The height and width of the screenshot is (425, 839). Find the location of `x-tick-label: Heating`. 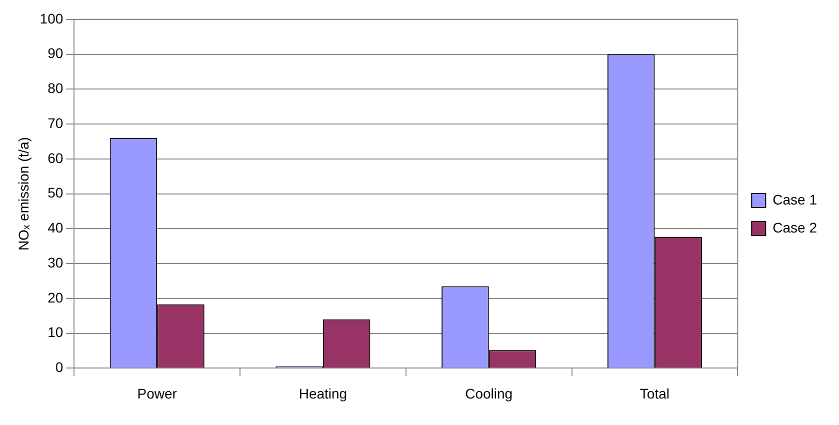

x-tick-label: Heating is located at coordinates (323, 393).